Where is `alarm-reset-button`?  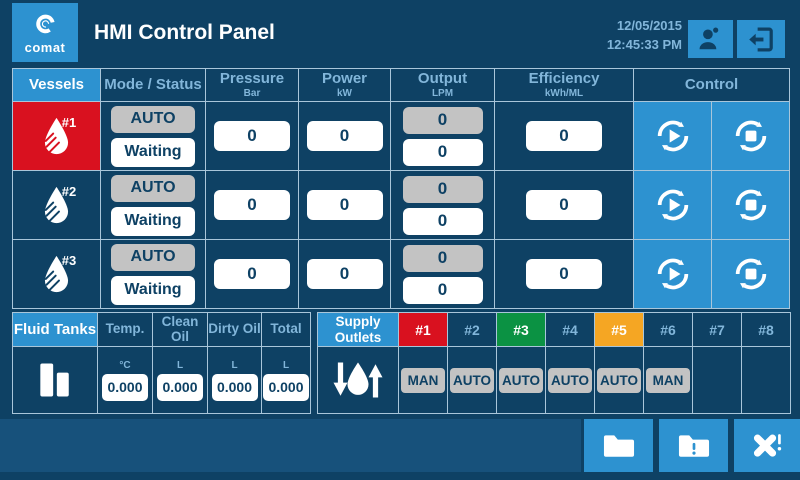 alarm-reset-button is located at coordinates (767, 445).